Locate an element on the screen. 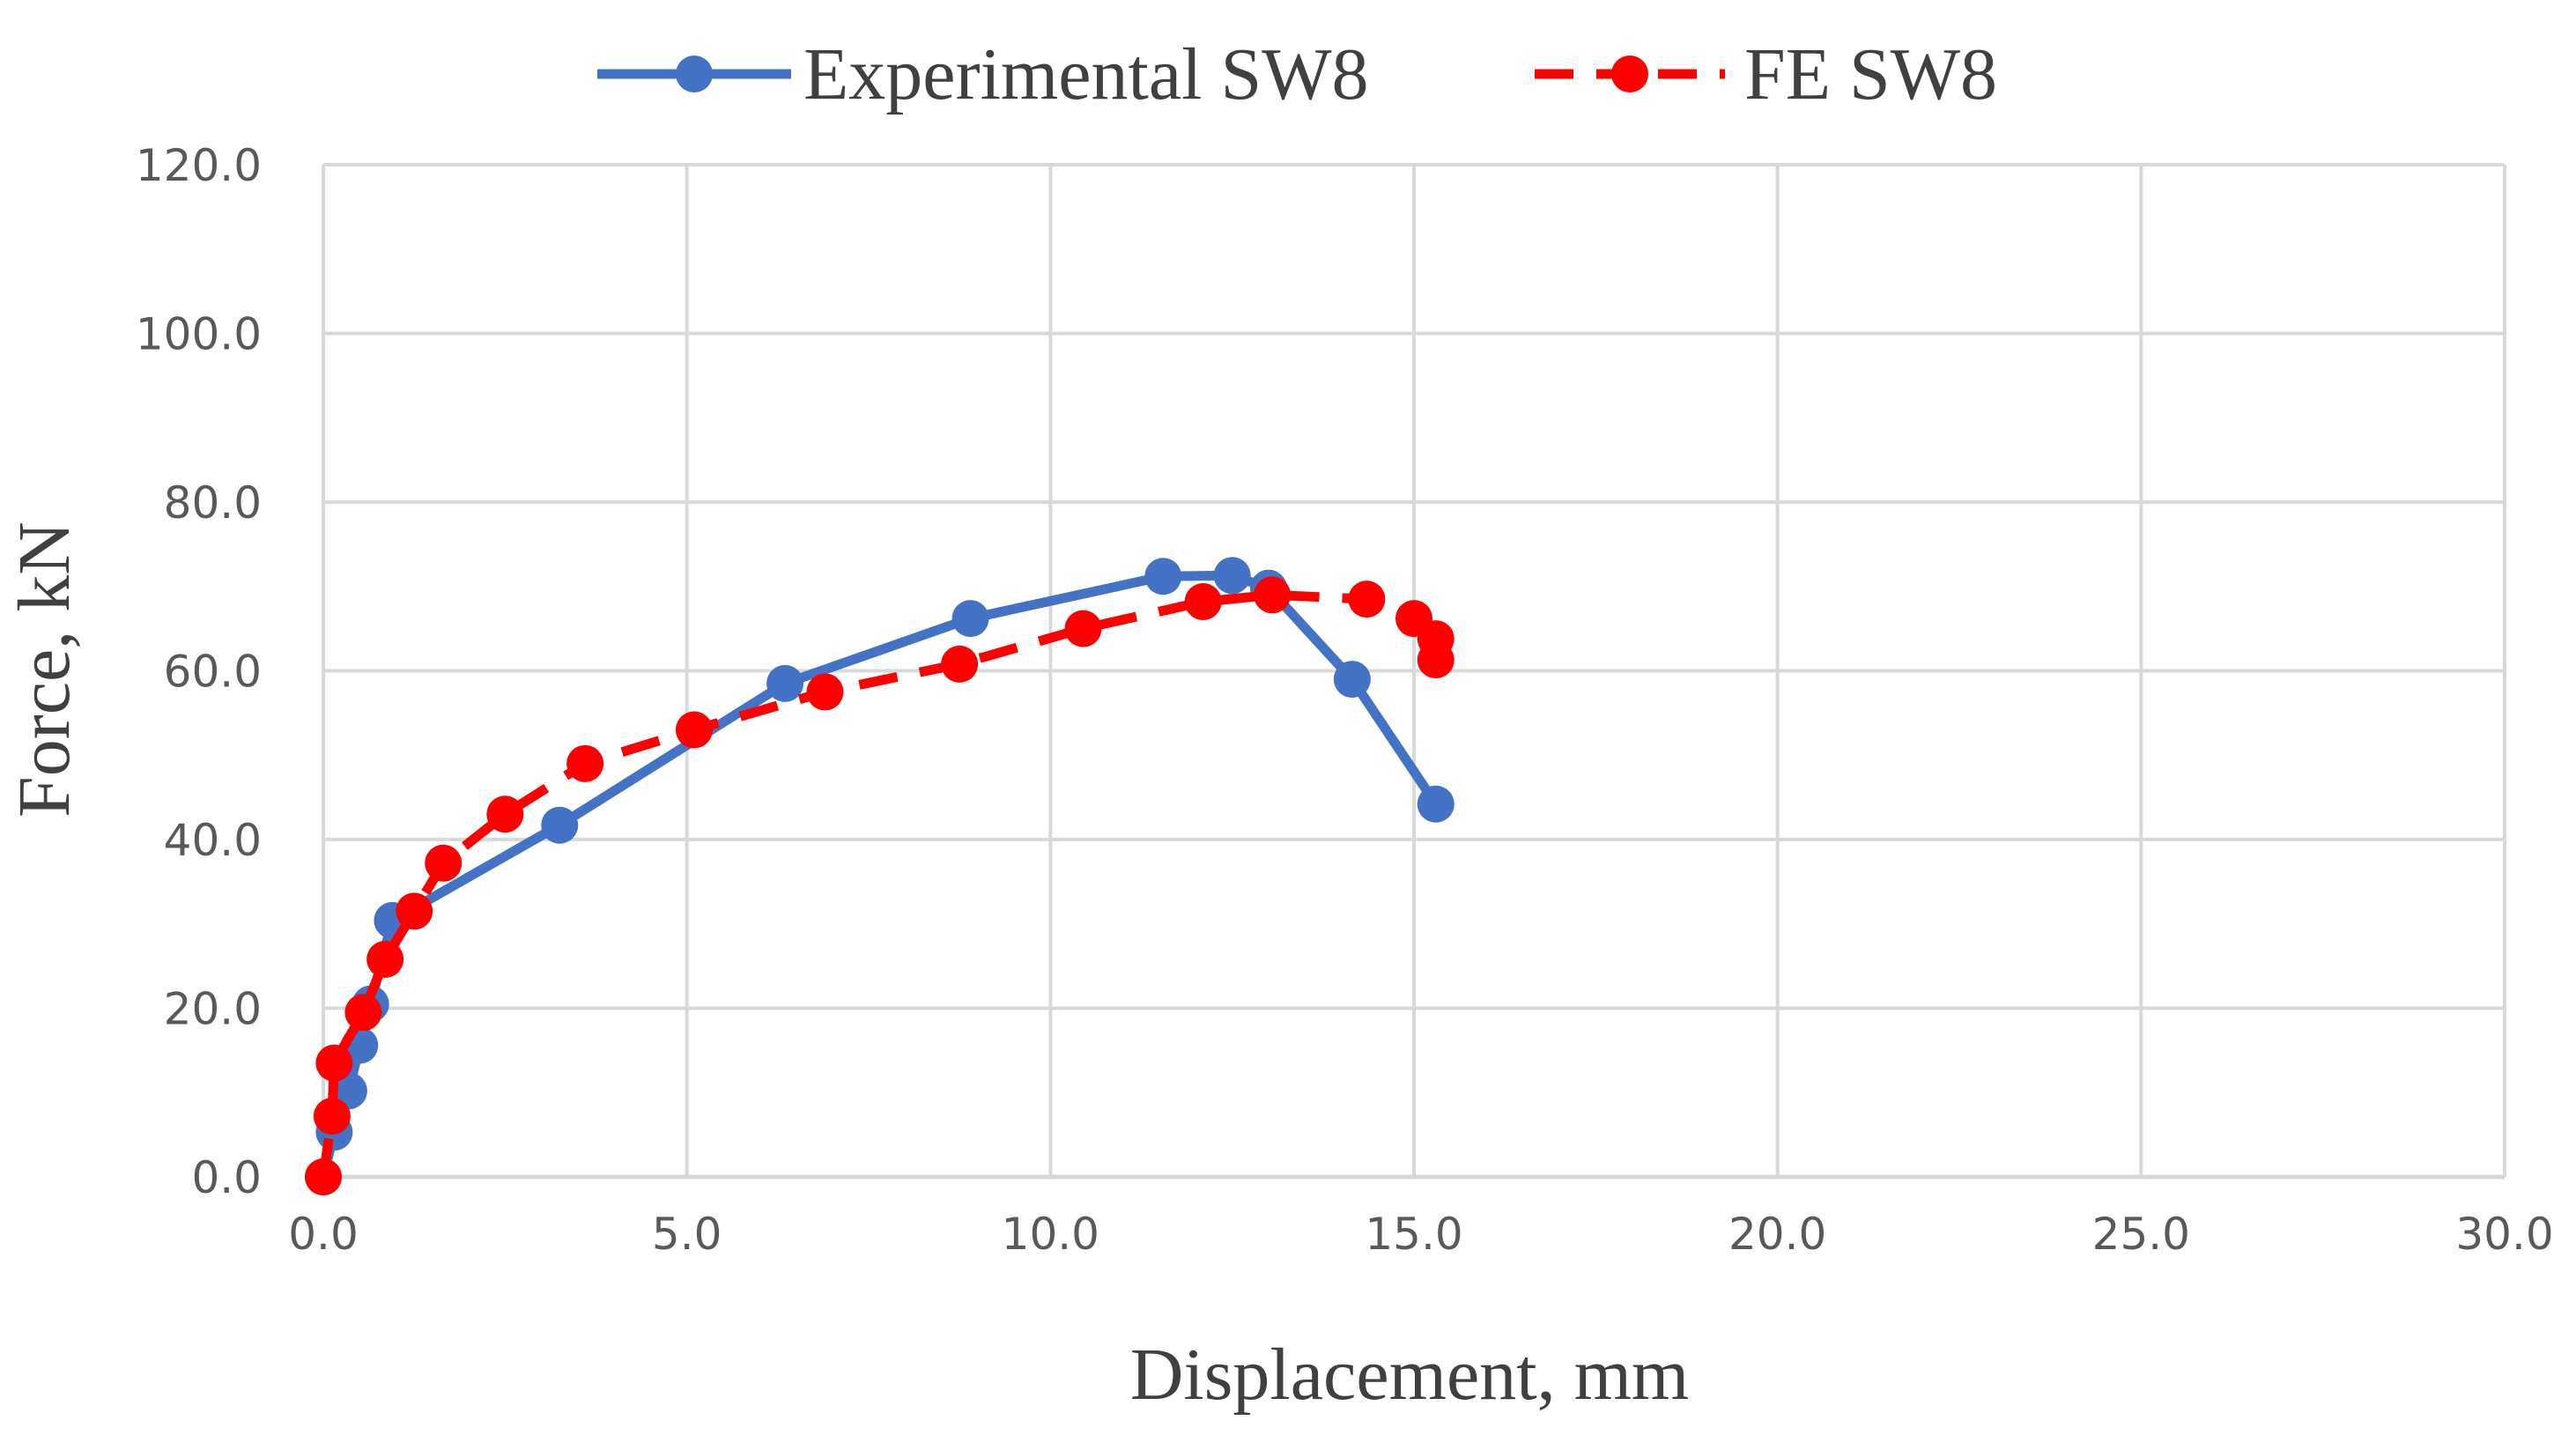 The width and height of the screenshot is (2576, 1450). legend-swatch-experimental-marker is located at coordinates (694, 73).